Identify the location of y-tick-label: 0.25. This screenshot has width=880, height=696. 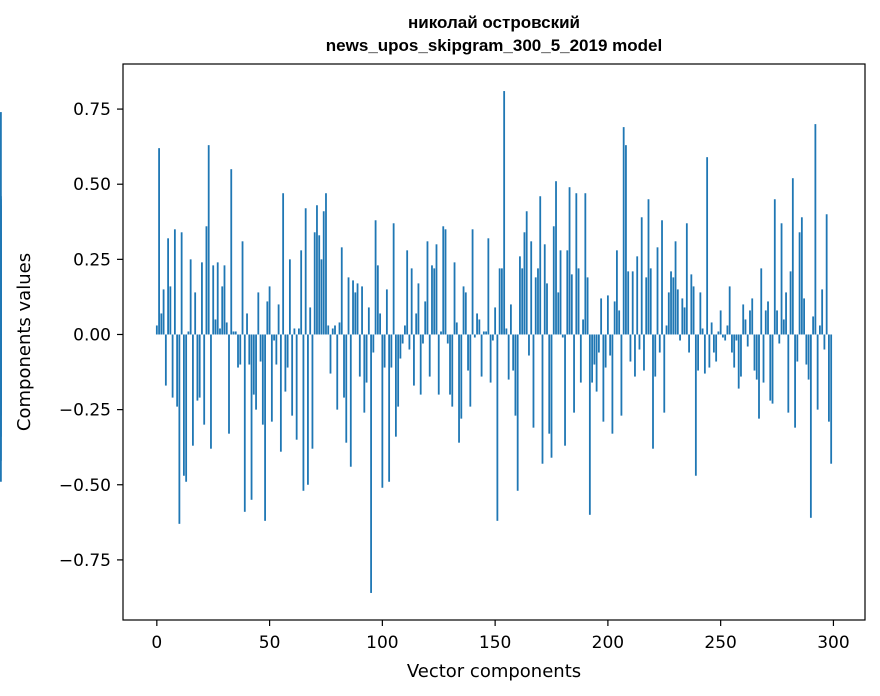
(92, 260).